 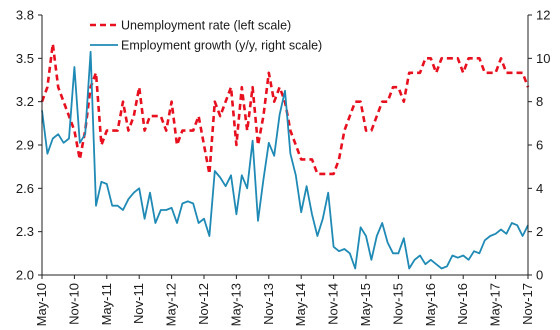 What do you see at coordinates (41, 304) in the screenshot?
I see `x-tick-label: May-10` at bounding box center [41, 304].